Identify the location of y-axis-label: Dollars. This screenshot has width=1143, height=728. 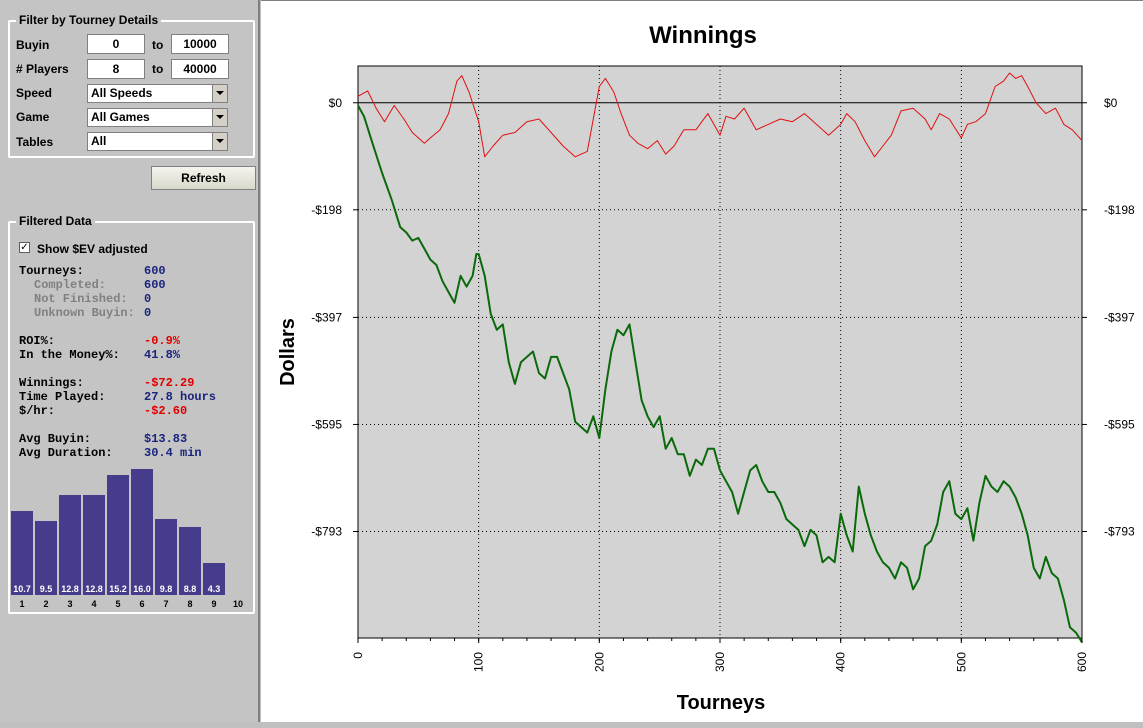
(288, 352).